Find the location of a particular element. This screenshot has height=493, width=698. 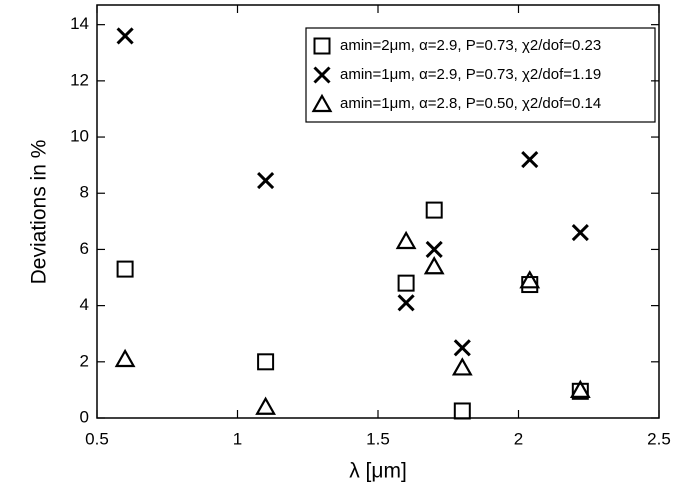

y-tick-label: 6 is located at coordinates (84, 248).